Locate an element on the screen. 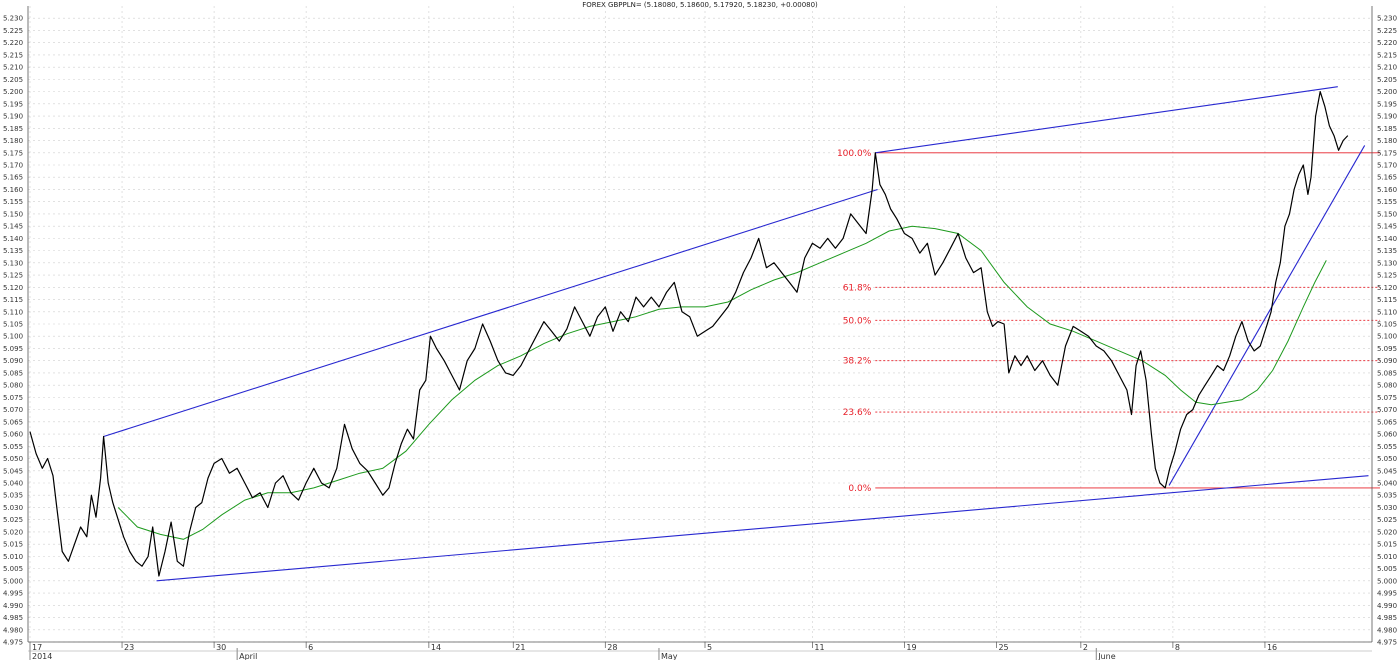 The width and height of the screenshot is (1400, 660). fib-level-label: 0.0% is located at coordinates (859, 489).